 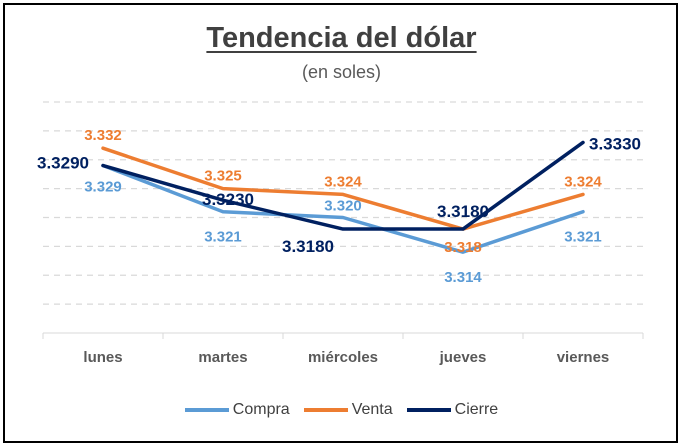 I want to click on data-label-cierre: 3.3230, so click(x=228, y=199).